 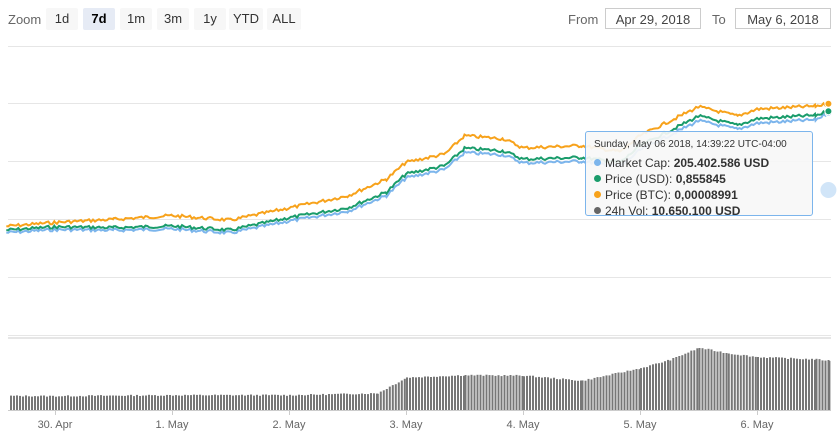 What do you see at coordinates (25, 19) in the screenshot?
I see `zoom-label: Zoom` at bounding box center [25, 19].